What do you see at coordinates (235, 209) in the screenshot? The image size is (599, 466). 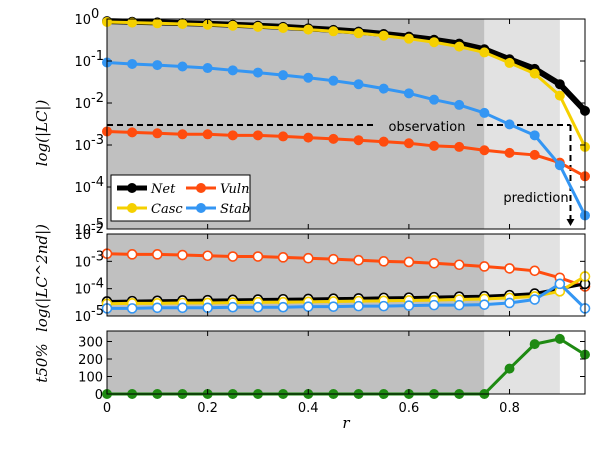 I see `legend-label-stab: Stab` at bounding box center [235, 209].